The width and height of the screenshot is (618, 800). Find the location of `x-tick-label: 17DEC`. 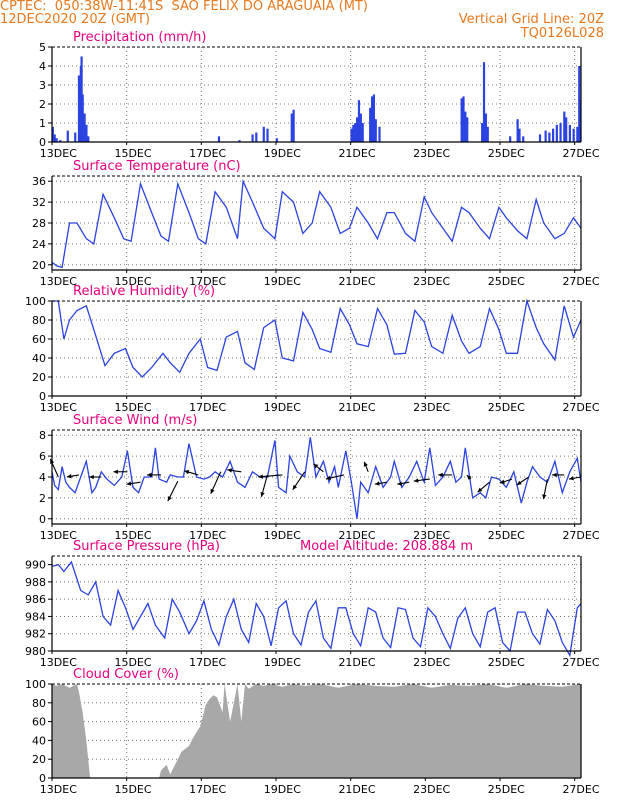

x-tick-label: 17DEC is located at coordinates (207, 281).